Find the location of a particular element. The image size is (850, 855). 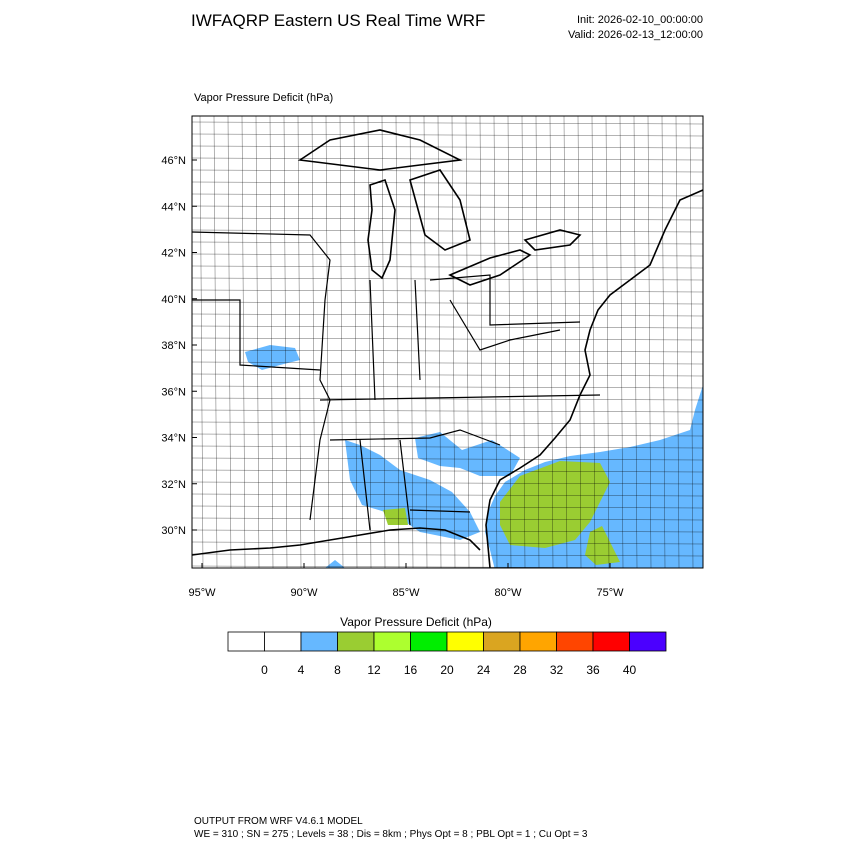

lat-label: 40°N is located at coordinates (173, 300).